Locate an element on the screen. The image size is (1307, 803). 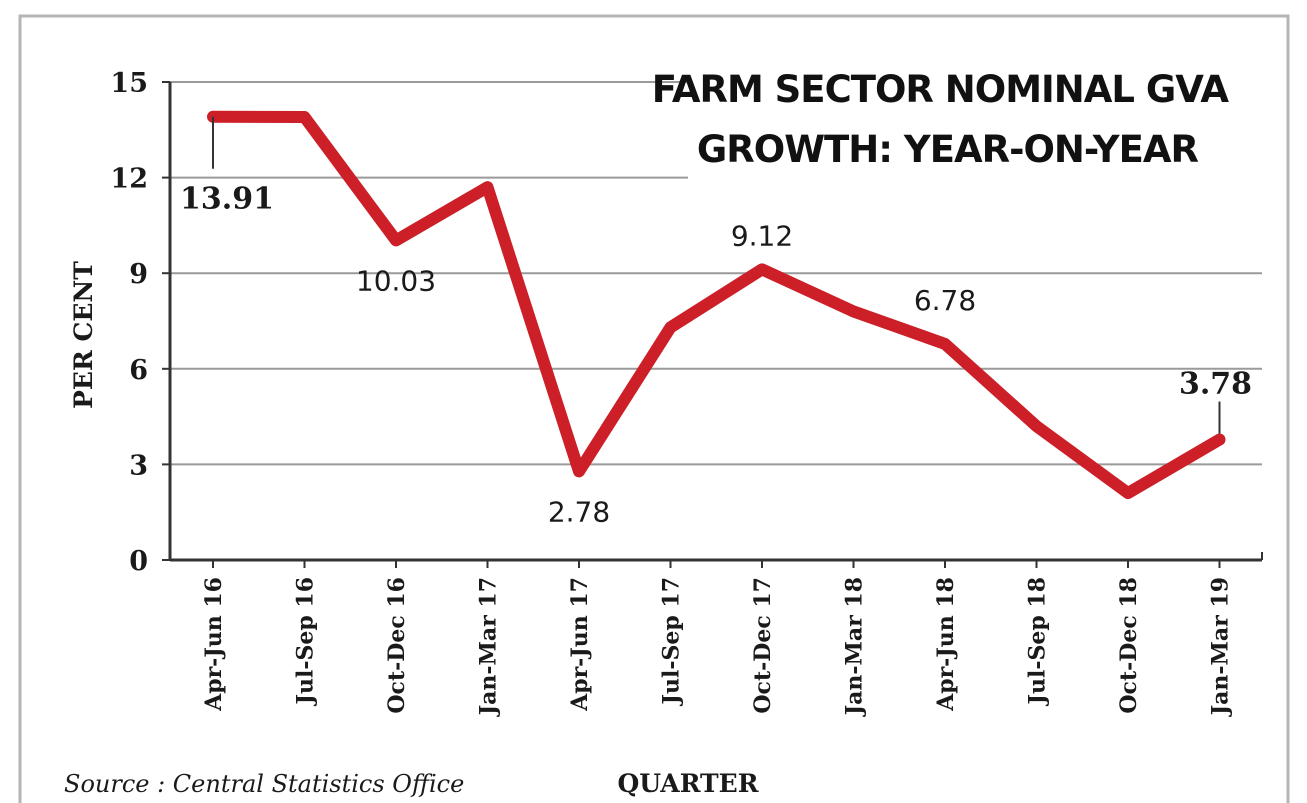
y-axis-title: PER CENT is located at coordinates (83, 335).